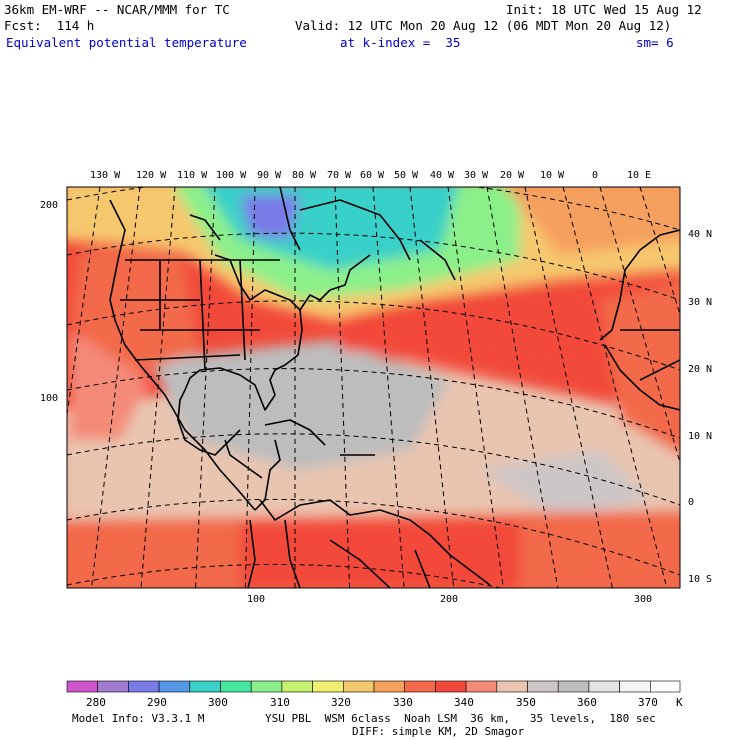 The height and width of the screenshot is (740, 740). Describe the element at coordinates (96, 702) in the screenshot. I see `colorbar-label: 280` at that location.